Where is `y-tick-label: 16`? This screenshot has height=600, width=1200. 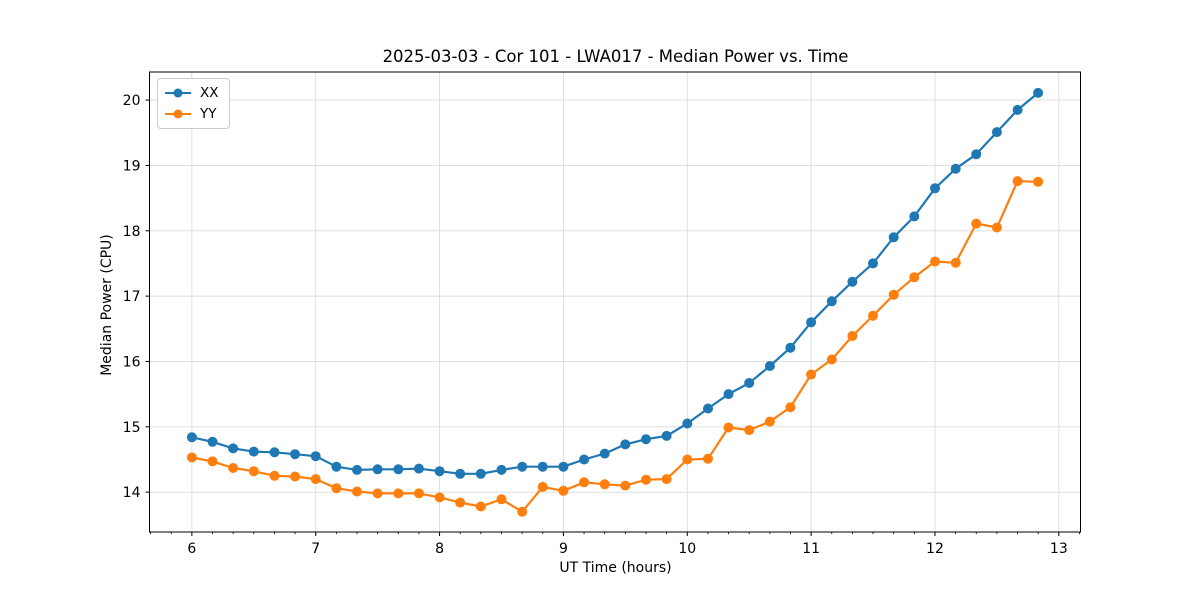 y-tick-label: 16 is located at coordinates (132, 362).